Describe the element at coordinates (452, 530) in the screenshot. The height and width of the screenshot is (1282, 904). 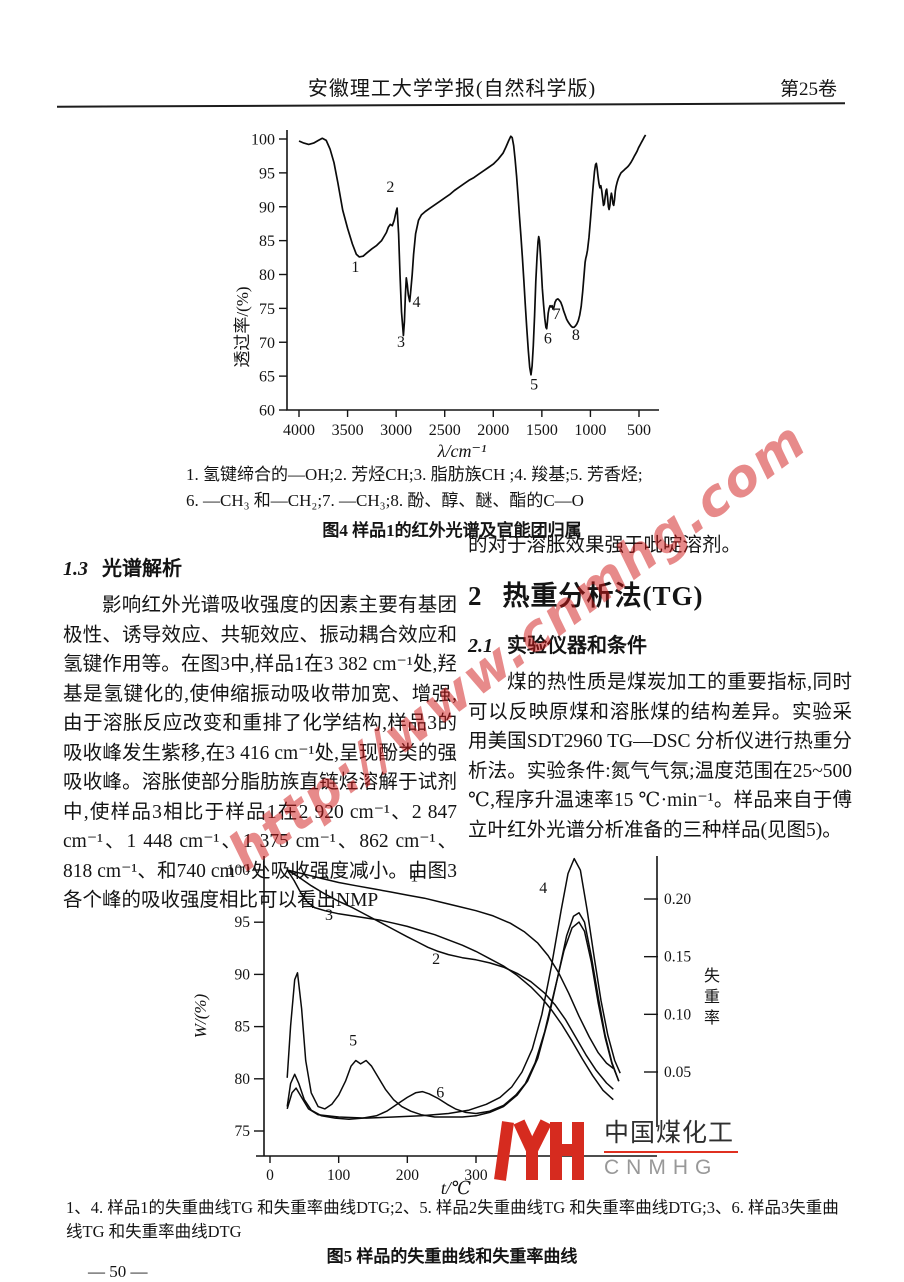
I see `fig4-caption: 图4 样品1的红外光谱及官能团归属` at that location.